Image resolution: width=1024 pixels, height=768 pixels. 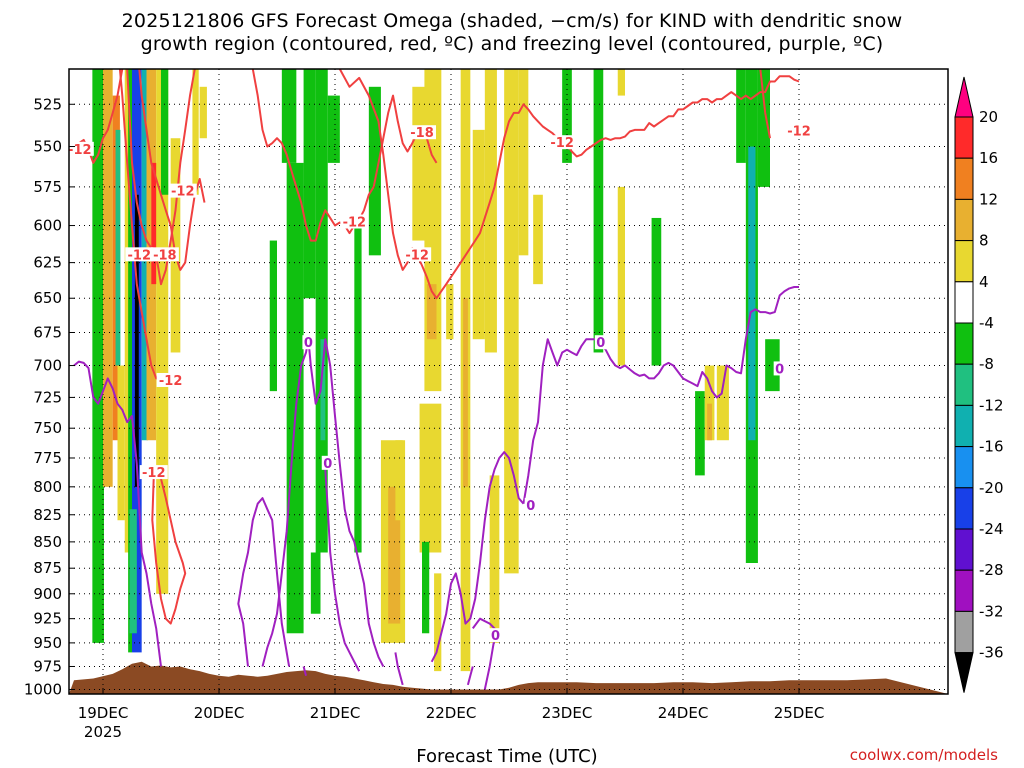 I want to click on y-tick-label-925: 925, so click(x=47, y=619).